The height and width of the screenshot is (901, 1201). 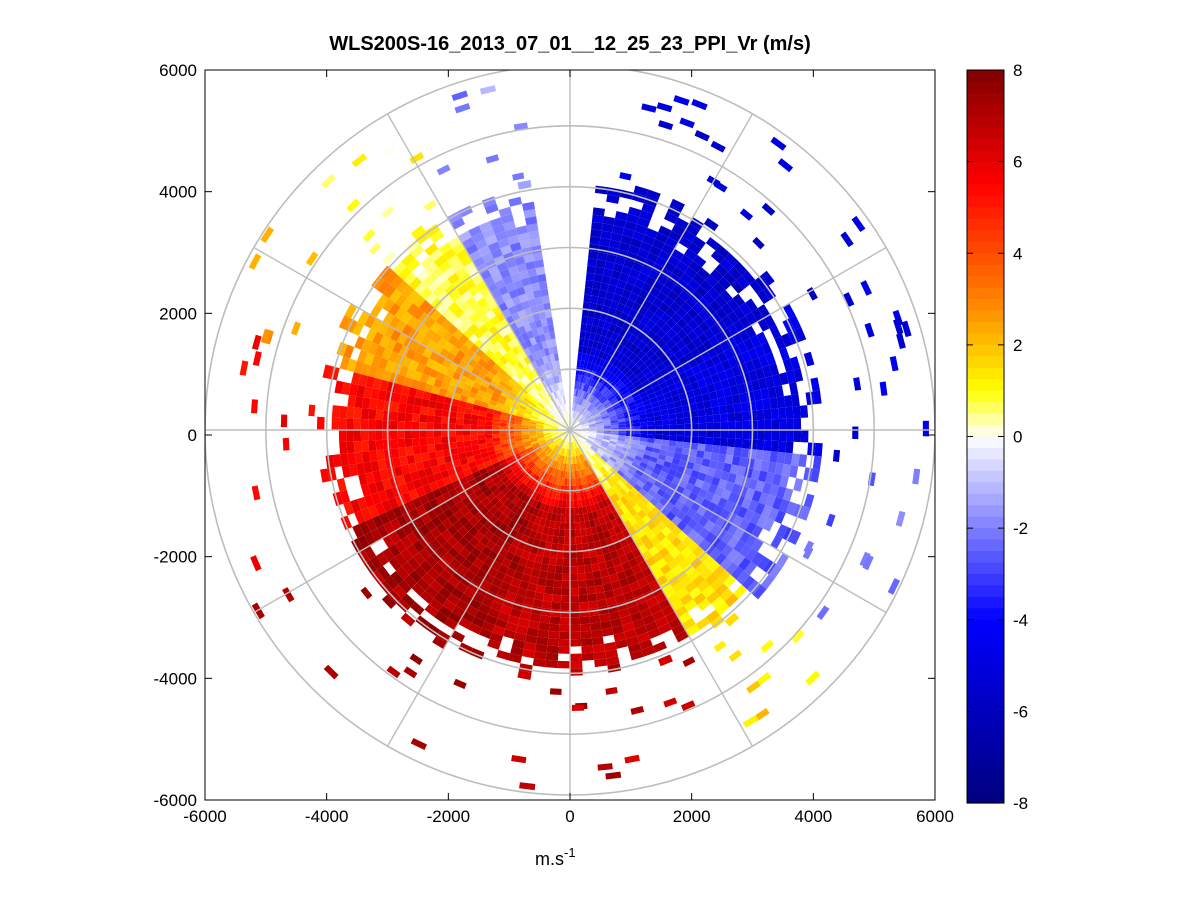 I want to click on colorbar-tick-label: -4, so click(x=1020, y=620).